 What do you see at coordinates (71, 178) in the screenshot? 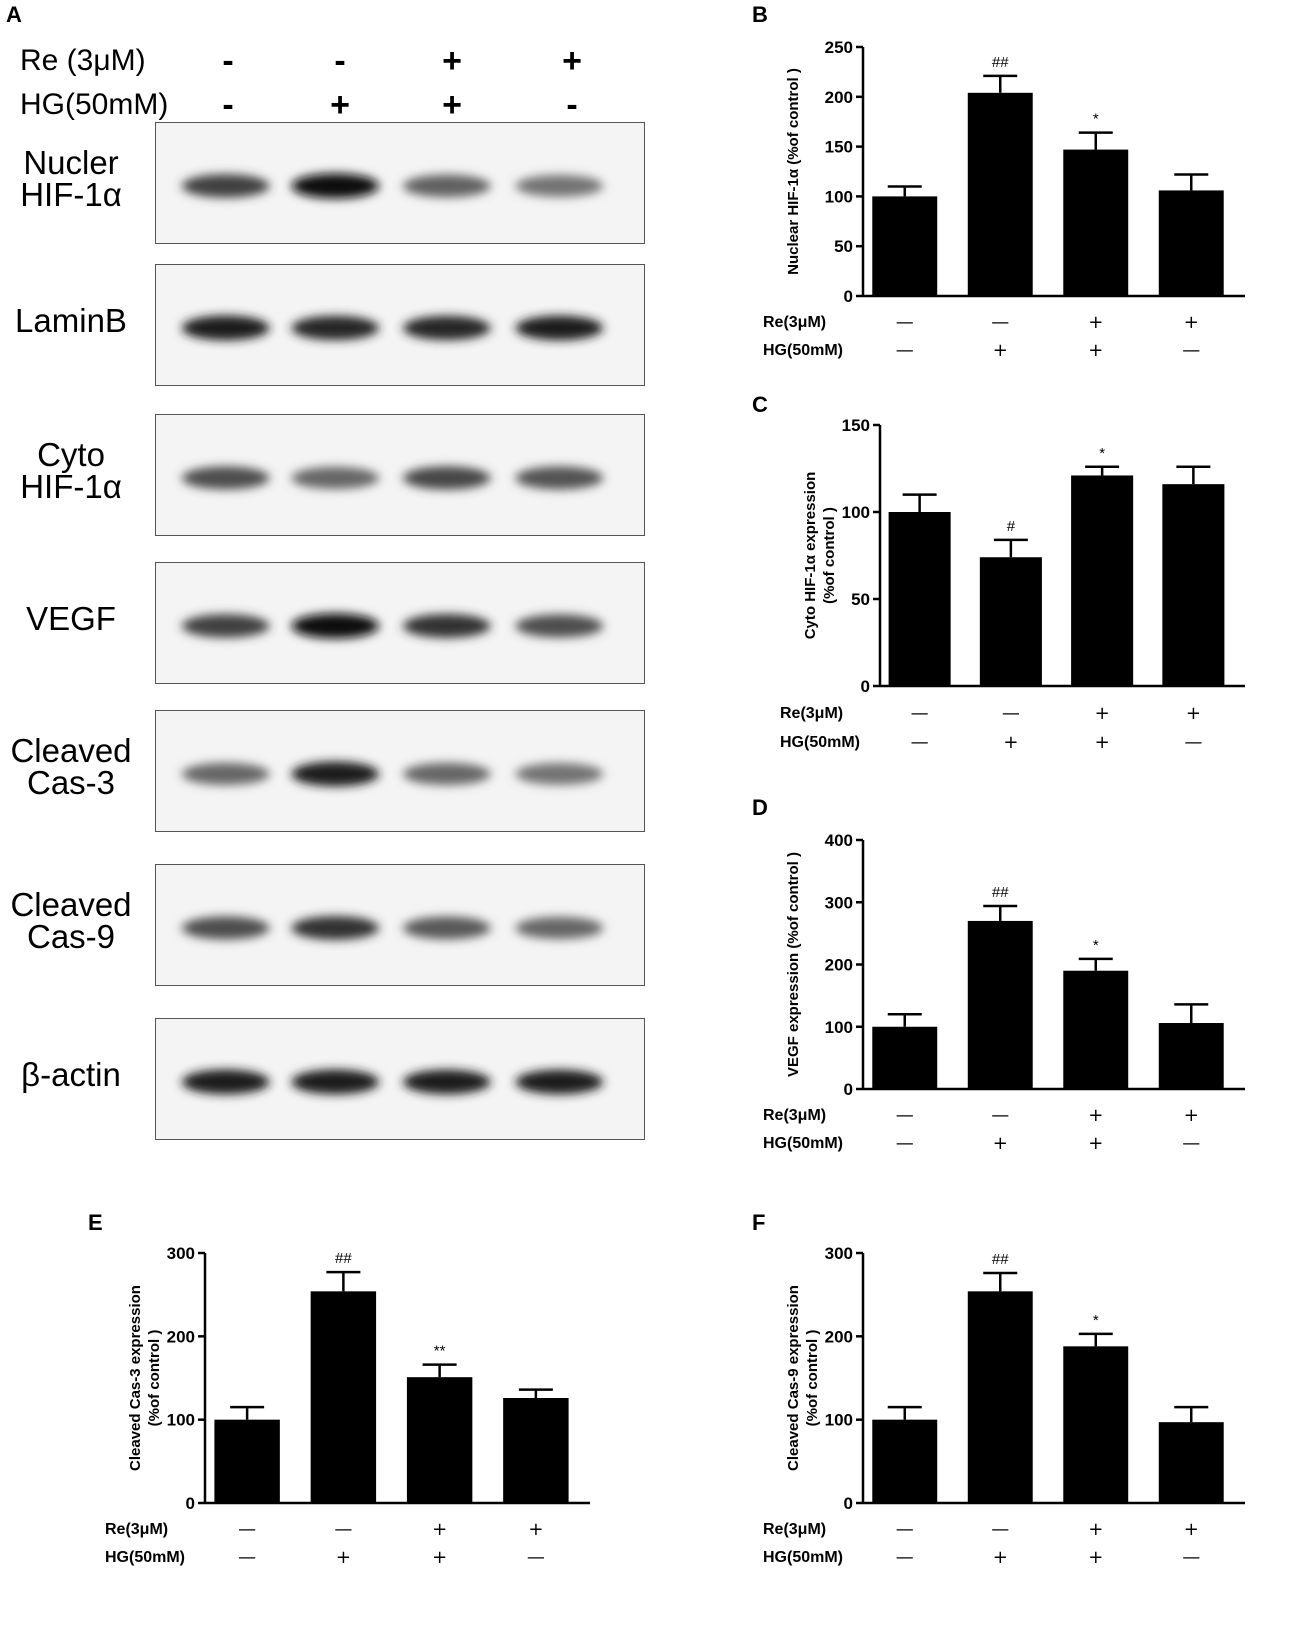
I see `blot-label: Nucler HIF-1α` at bounding box center [71, 178].